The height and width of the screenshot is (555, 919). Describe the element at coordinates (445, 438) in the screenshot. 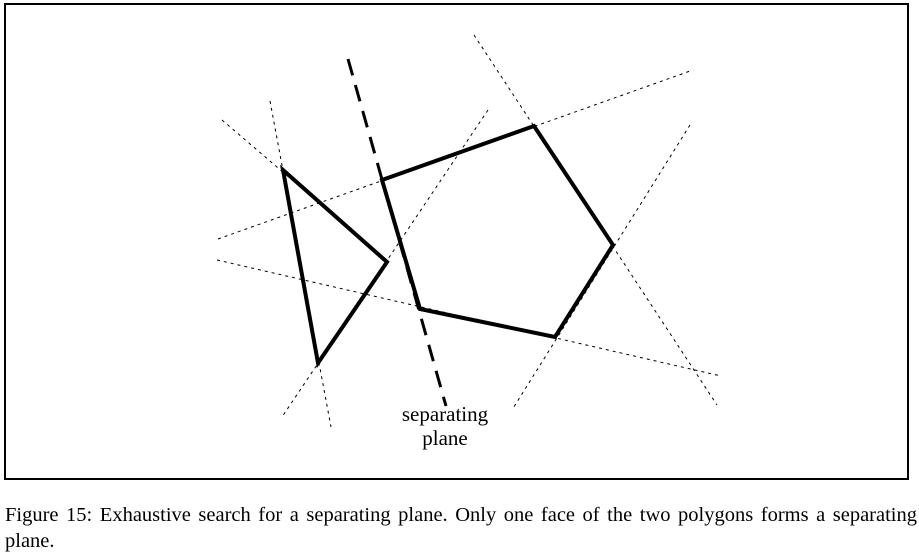

I see `separating-plane-label-line2: plane` at that location.